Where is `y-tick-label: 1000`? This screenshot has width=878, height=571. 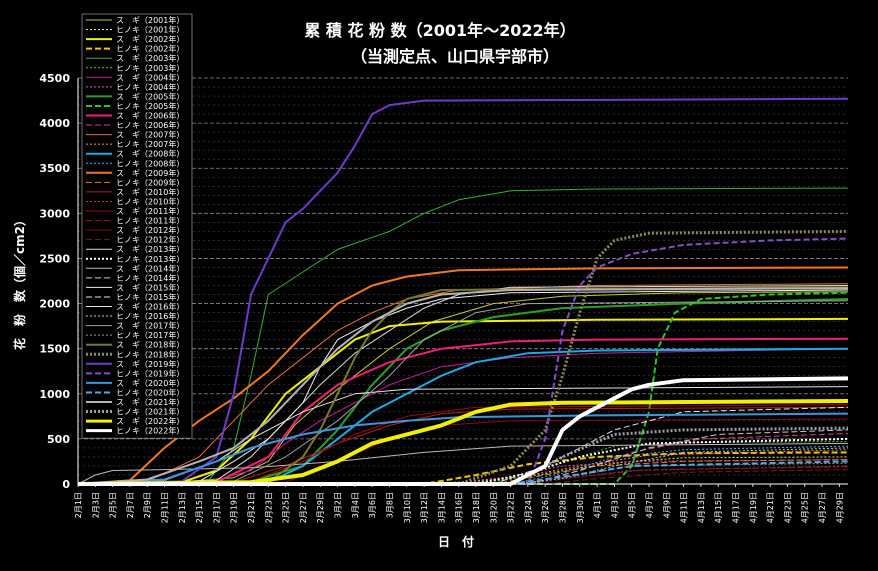
y-tick-label: 1000 is located at coordinates (54, 394).